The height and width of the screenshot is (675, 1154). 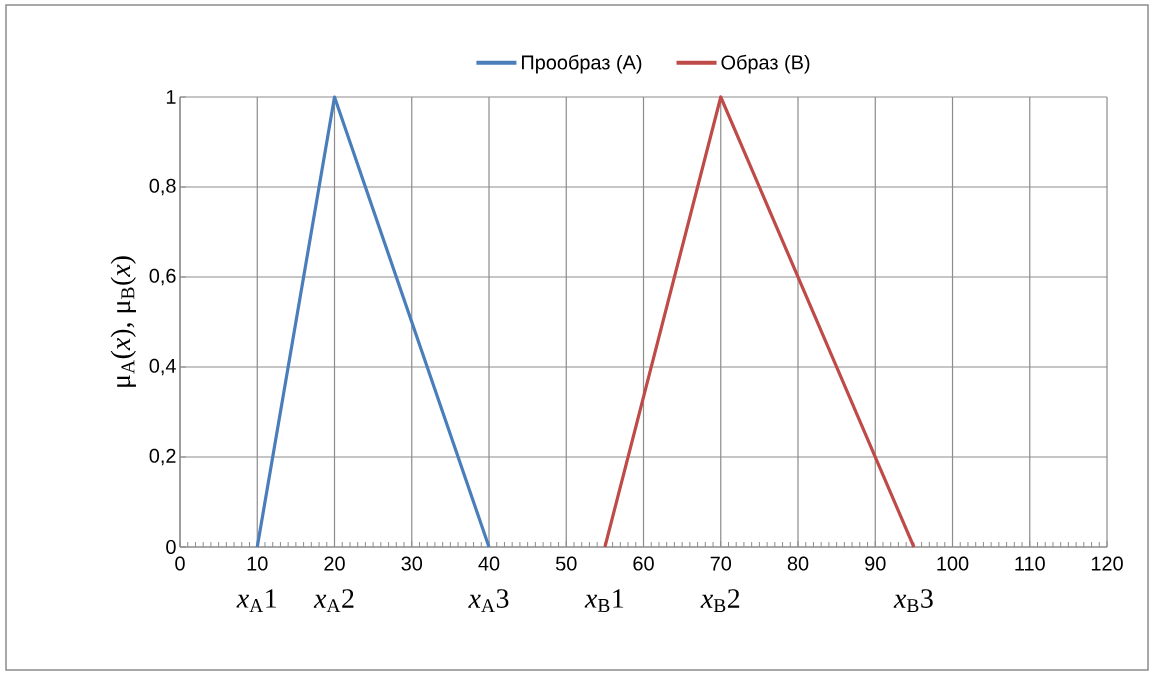 What do you see at coordinates (582, 64) in the screenshot?
I see `legend-label: Прообраз (A)` at bounding box center [582, 64].